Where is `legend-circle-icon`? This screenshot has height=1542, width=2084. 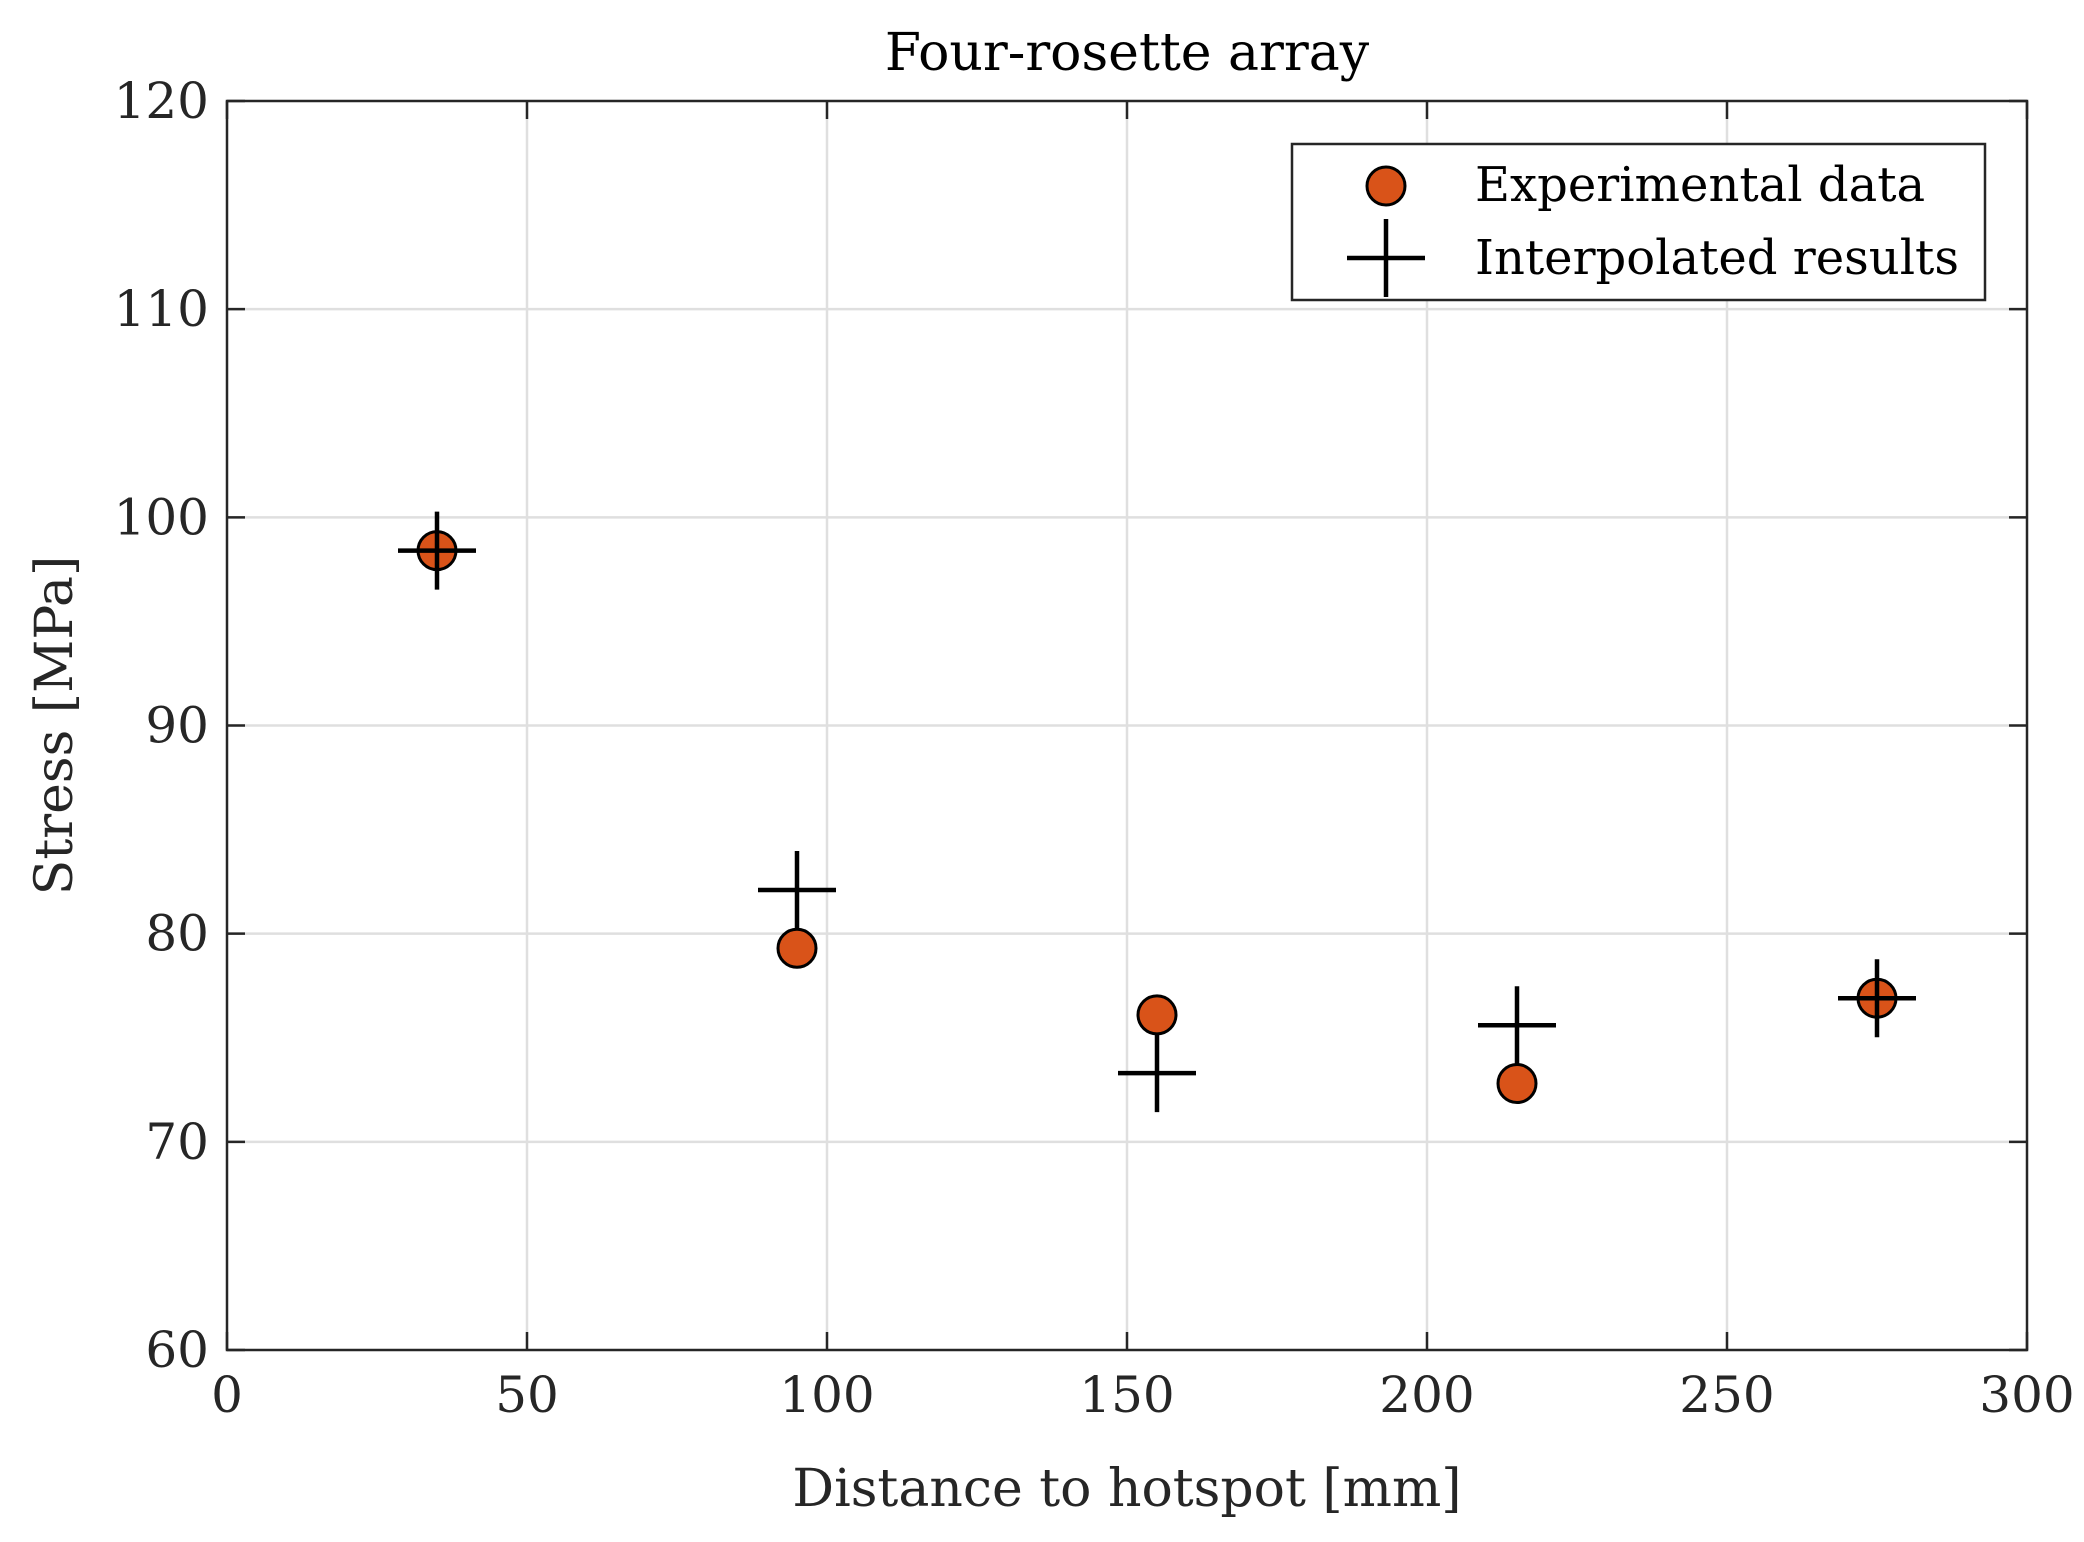 legend-circle-icon is located at coordinates (1386, 186).